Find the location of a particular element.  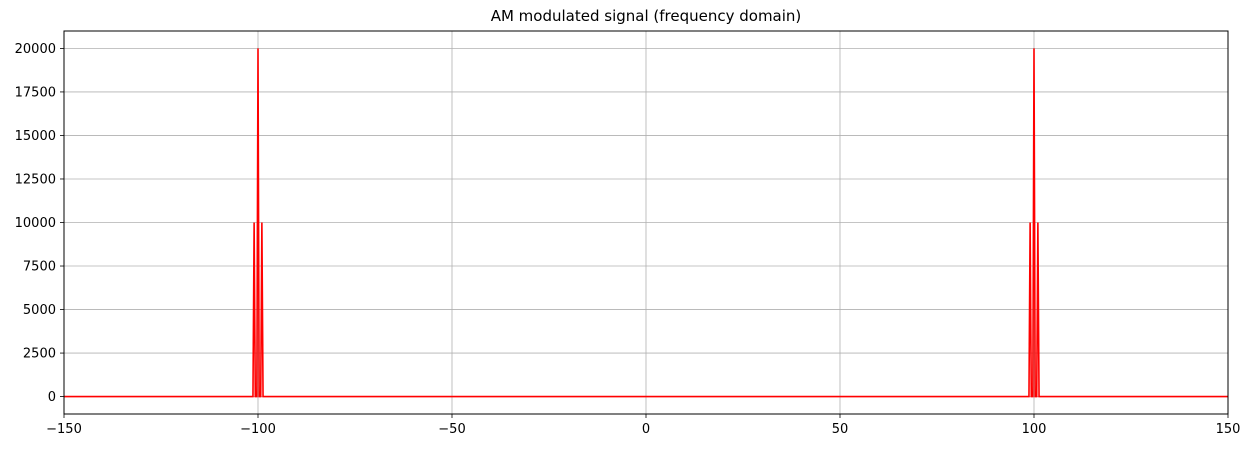

chart-title: AM modulated signal (frequency domain) is located at coordinates (646, 16).